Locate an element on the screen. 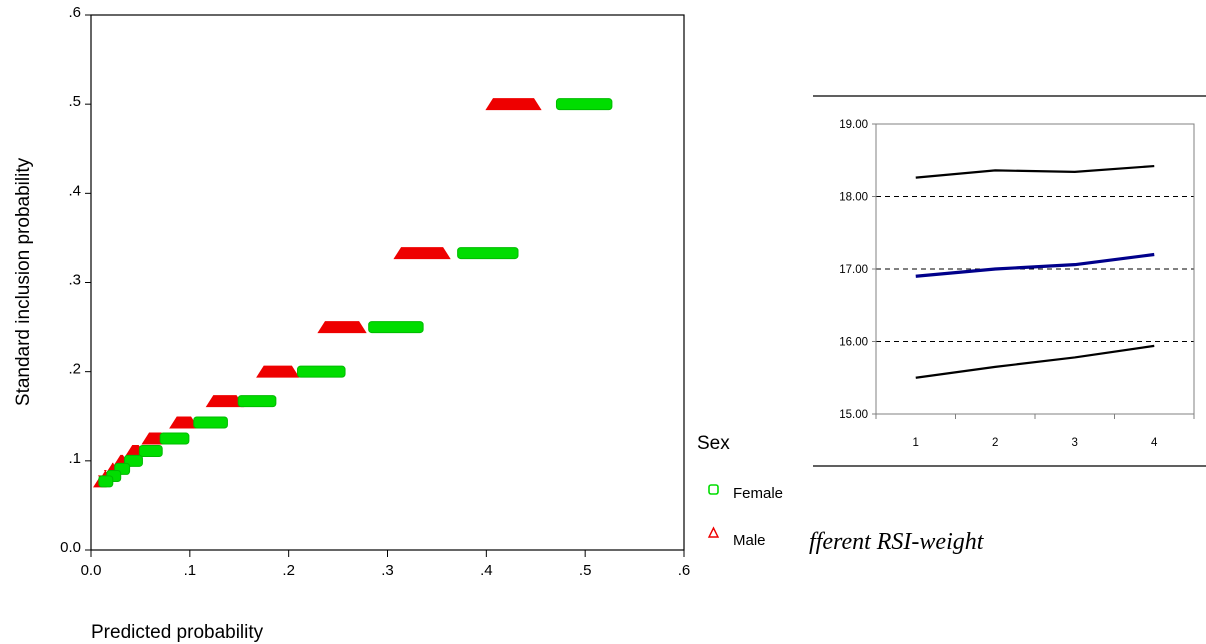 The height and width of the screenshot is (644, 1206). line-series is located at coordinates (1035, 271).